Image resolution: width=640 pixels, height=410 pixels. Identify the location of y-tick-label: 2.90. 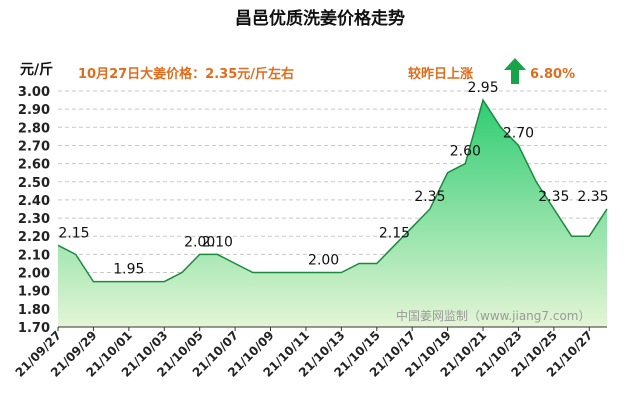
(34, 110).